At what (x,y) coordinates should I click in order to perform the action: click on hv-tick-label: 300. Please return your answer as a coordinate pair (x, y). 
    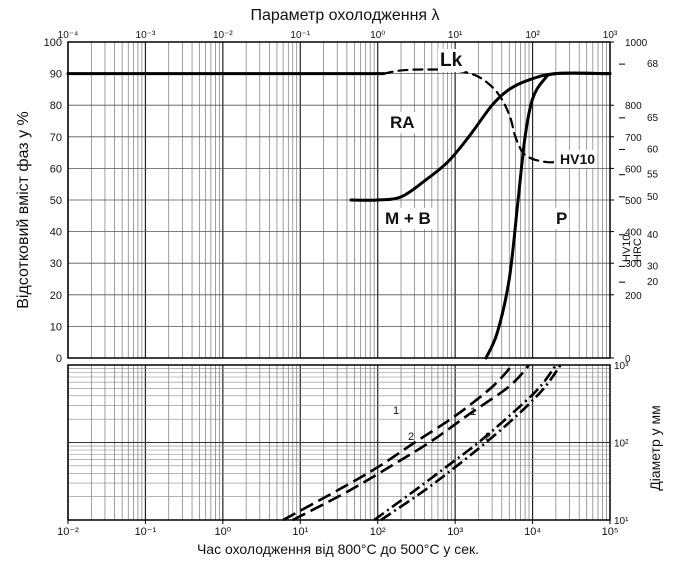
    Looking at the image, I should click on (633, 264).